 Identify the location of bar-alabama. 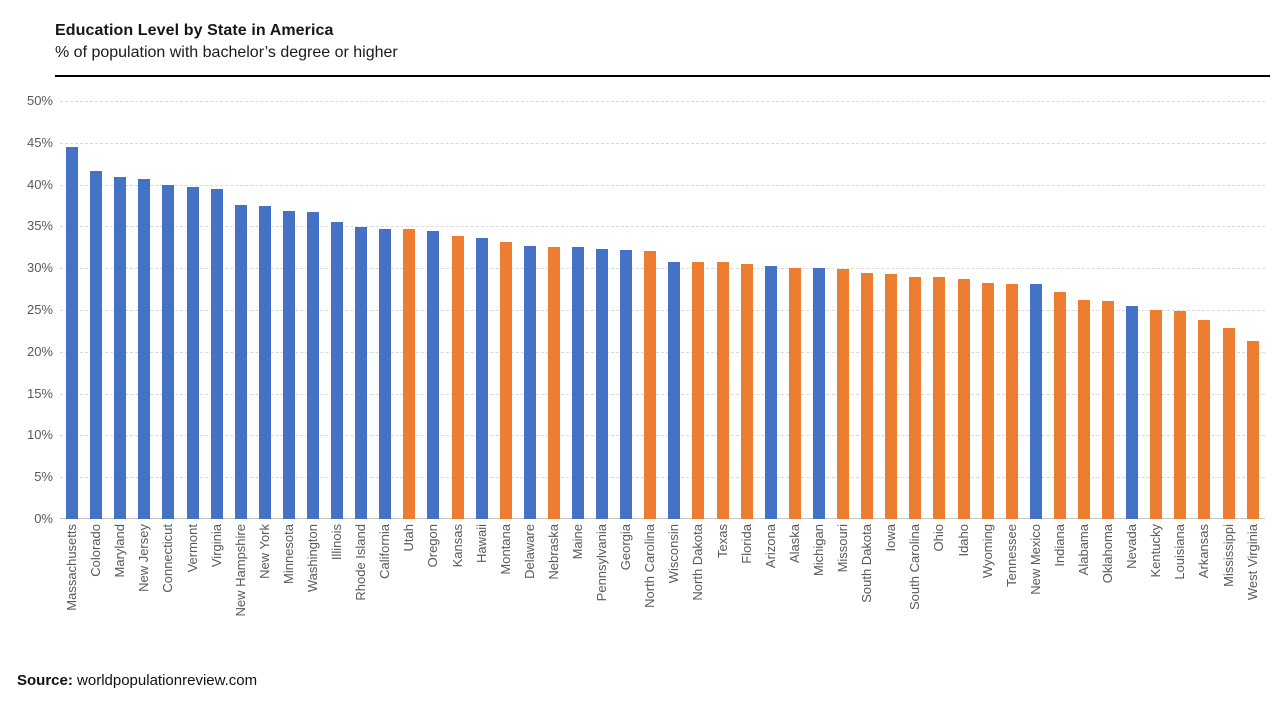
(1083, 409).